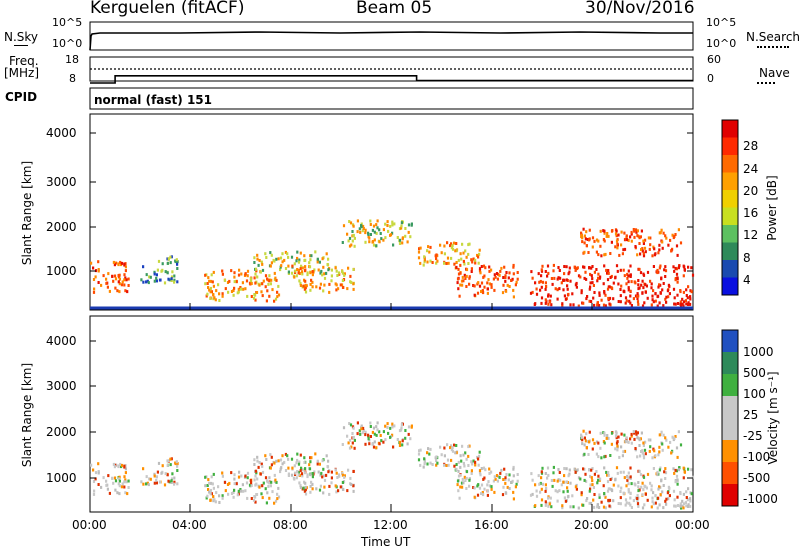  Describe the element at coordinates (751, 169) in the screenshot. I see `power-cbar-tick-24: 24` at that location.